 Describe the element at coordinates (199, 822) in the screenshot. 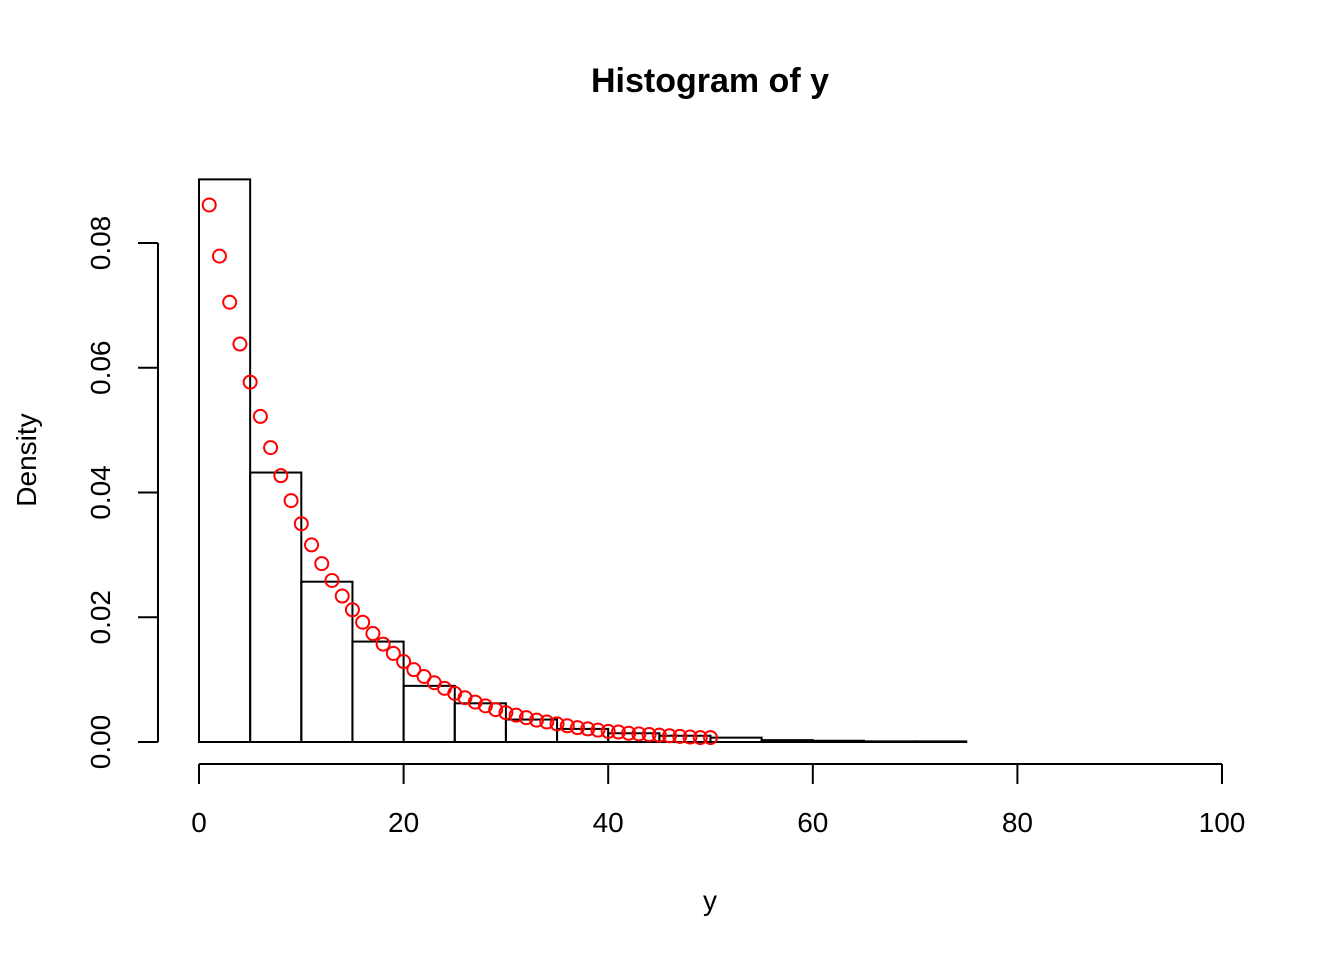

I see `x-tick-label: 0` at that location.